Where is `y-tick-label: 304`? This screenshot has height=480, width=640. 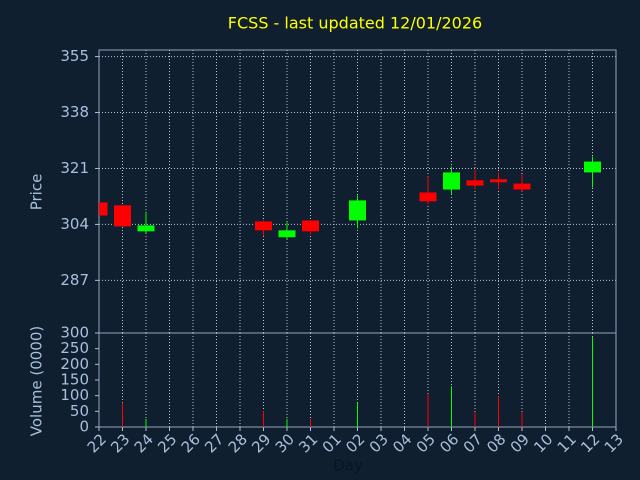 y-tick-label: 304 is located at coordinates (74, 224).